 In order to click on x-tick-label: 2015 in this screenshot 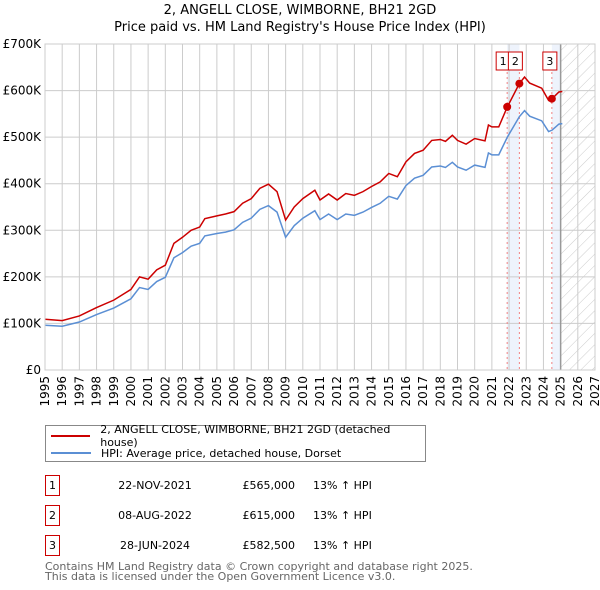, I will do `click(389, 391)`.